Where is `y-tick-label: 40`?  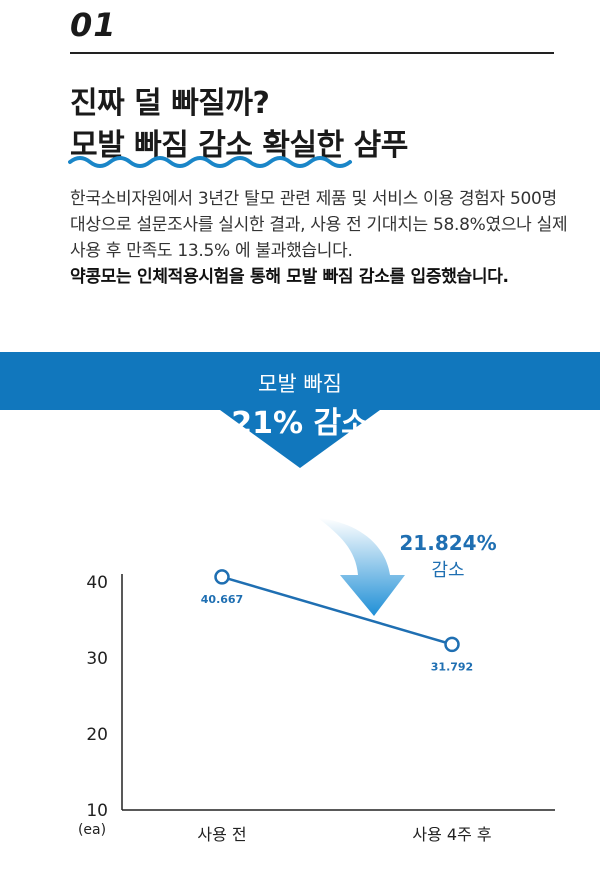 y-tick-label: 40 is located at coordinates (97, 583).